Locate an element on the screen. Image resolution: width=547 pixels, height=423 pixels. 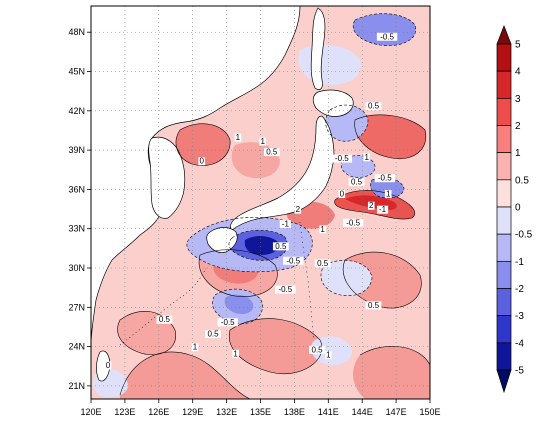
colorbar-label: -0.5 is located at coordinates (524, 235).